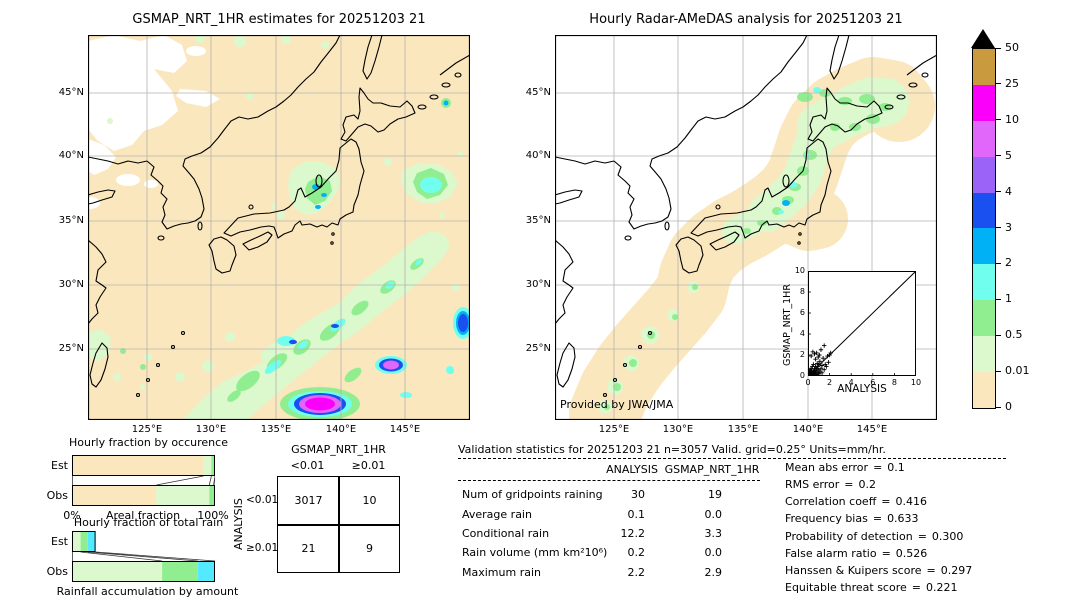  I want to click on stats-row-label: Average rain, so click(497, 514).